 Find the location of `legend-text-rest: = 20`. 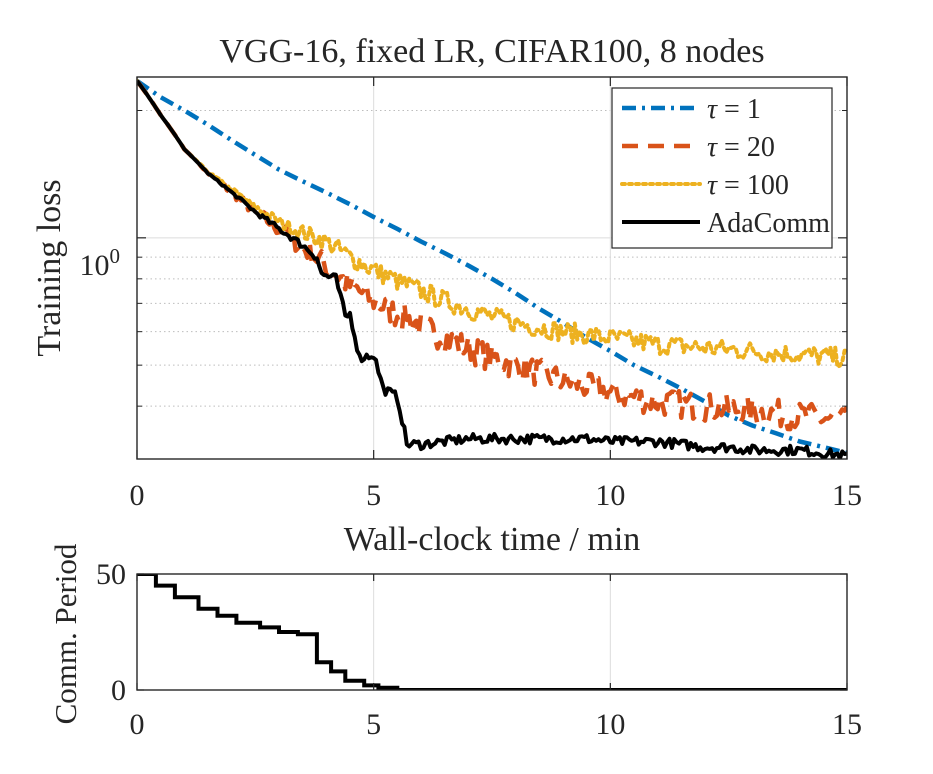

legend-text-rest: = 20 is located at coordinates (746, 147).